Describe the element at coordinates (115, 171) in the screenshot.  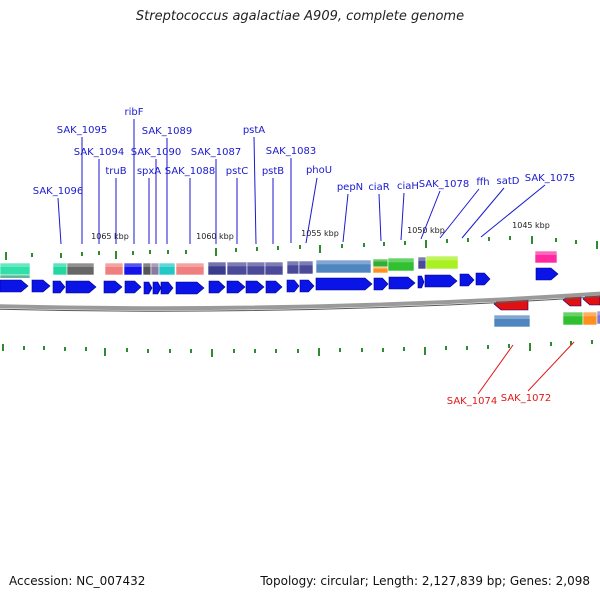
I see `gene-label: truB` at that location.